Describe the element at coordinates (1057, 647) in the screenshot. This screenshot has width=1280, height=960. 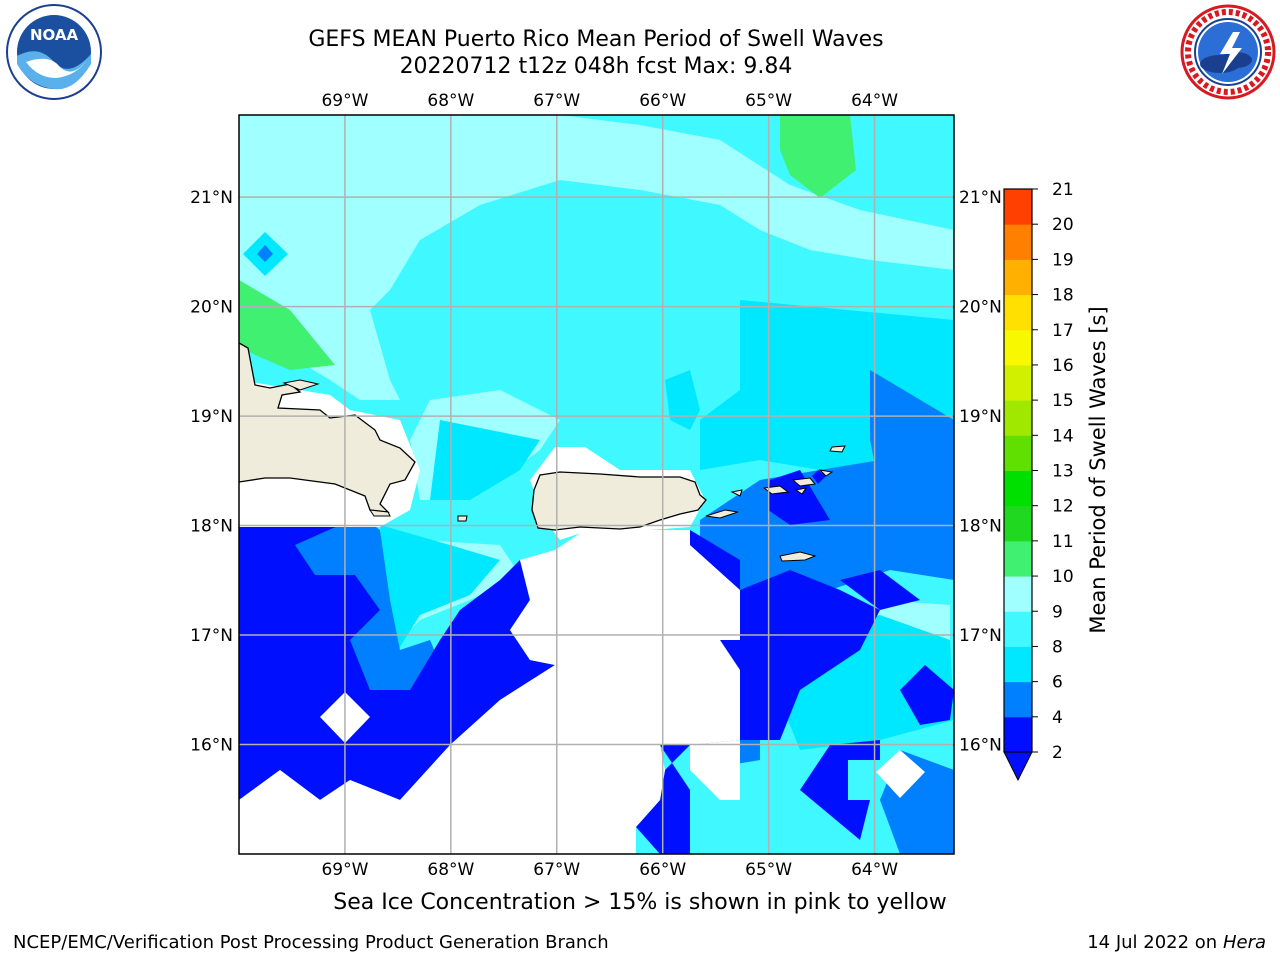
I see `colorbar-tick-label: 8` at that location.